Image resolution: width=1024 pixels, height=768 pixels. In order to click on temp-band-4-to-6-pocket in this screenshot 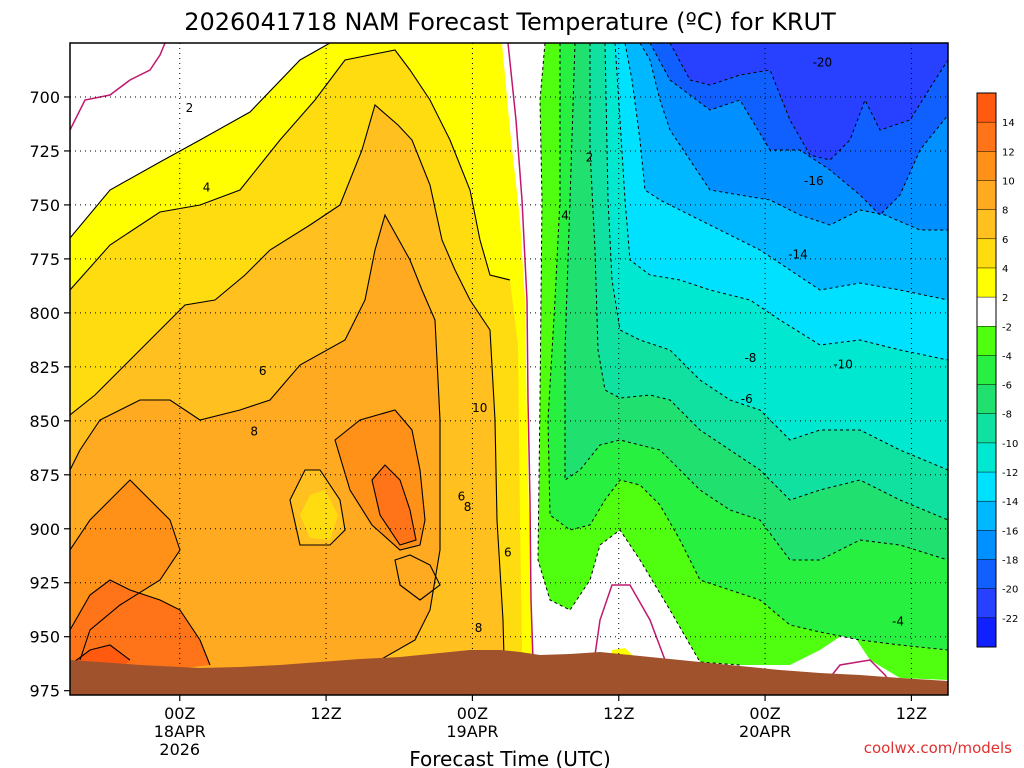, I will do `click(319, 515)`.